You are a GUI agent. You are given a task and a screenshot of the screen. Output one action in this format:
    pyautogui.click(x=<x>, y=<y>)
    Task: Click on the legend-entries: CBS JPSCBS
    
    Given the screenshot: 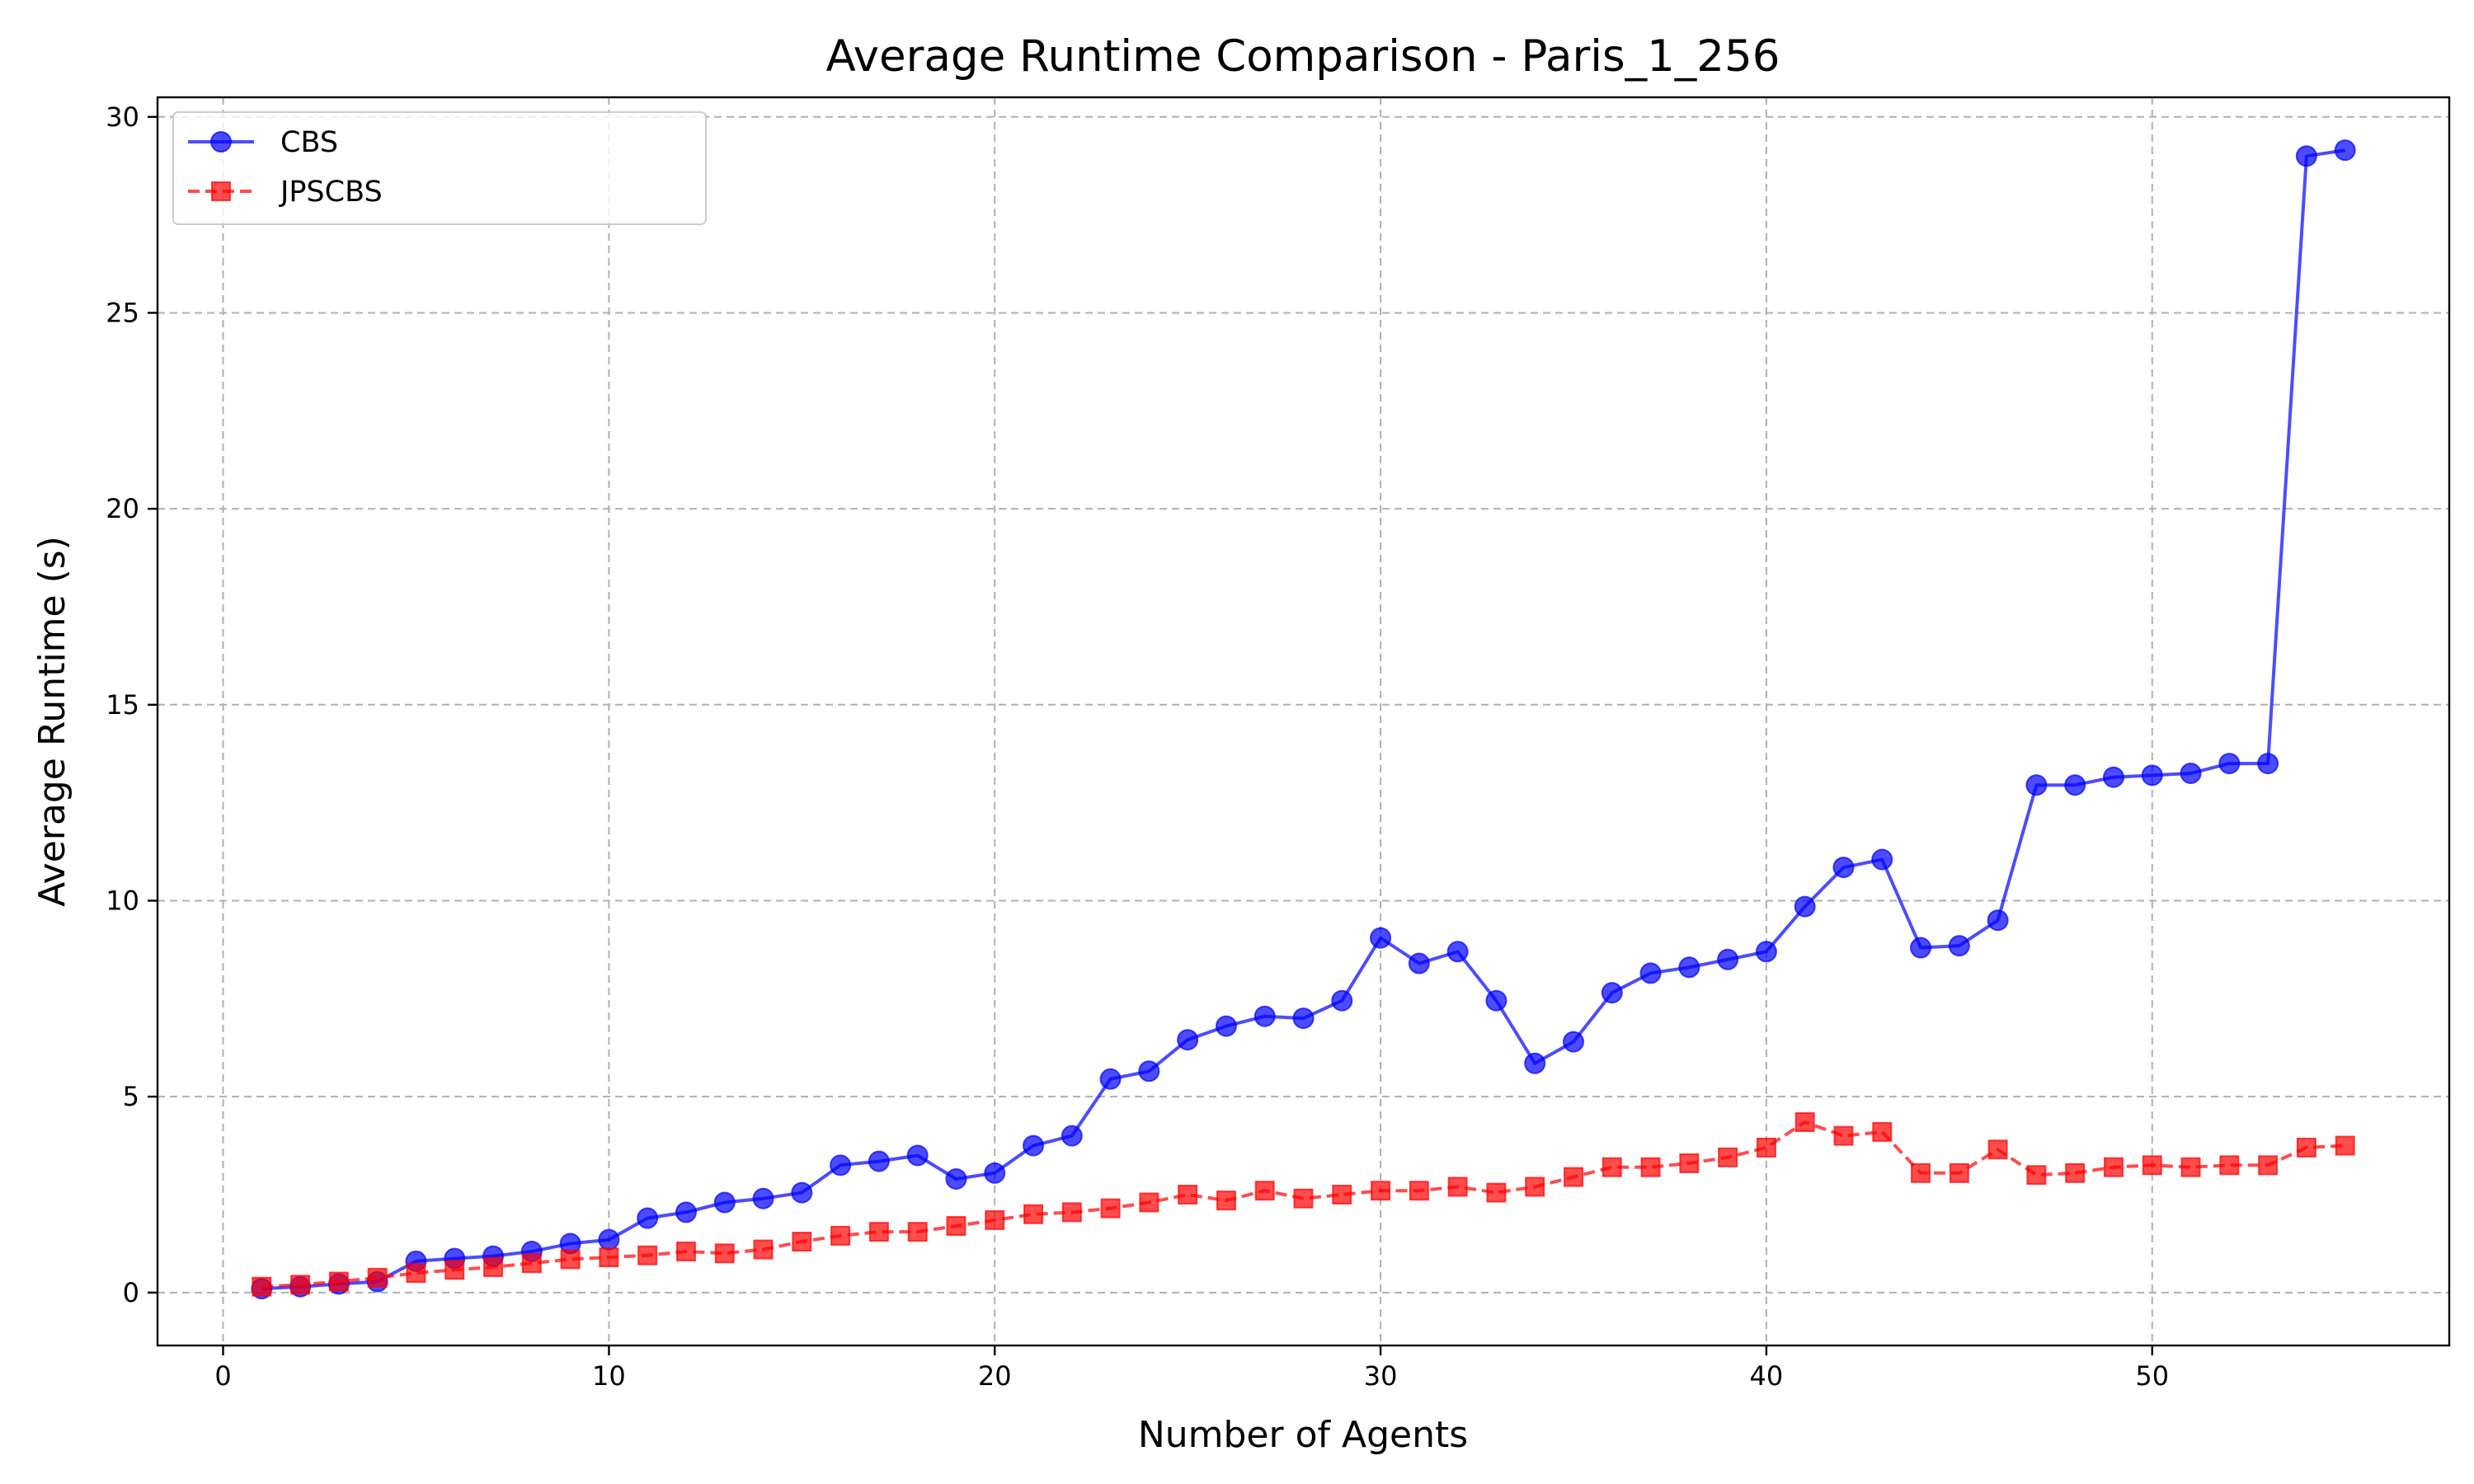 What is the action you would take?
    pyautogui.click(x=285, y=167)
    